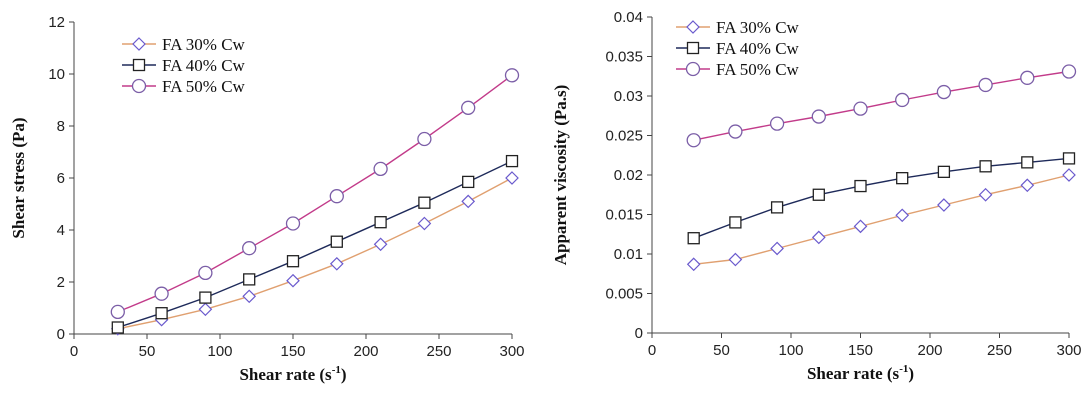 Image resolution: width=1092 pixels, height=406 pixels. What do you see at coordinates (628, 254) in the screenshot?
I see `y-tick-label: 0.01` at bounding box center [628, 254].